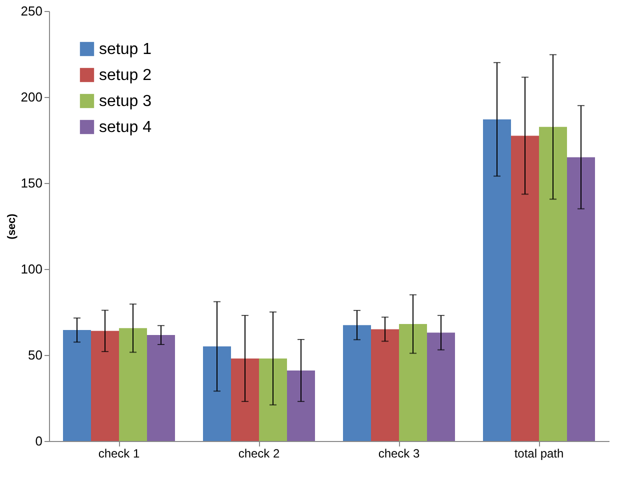 This screenshot has height=485, width=641. What do you see at coordinates (125, 49) in the screenshot?
I see `legend-label: setup 1` at bounding box center [125, 49].